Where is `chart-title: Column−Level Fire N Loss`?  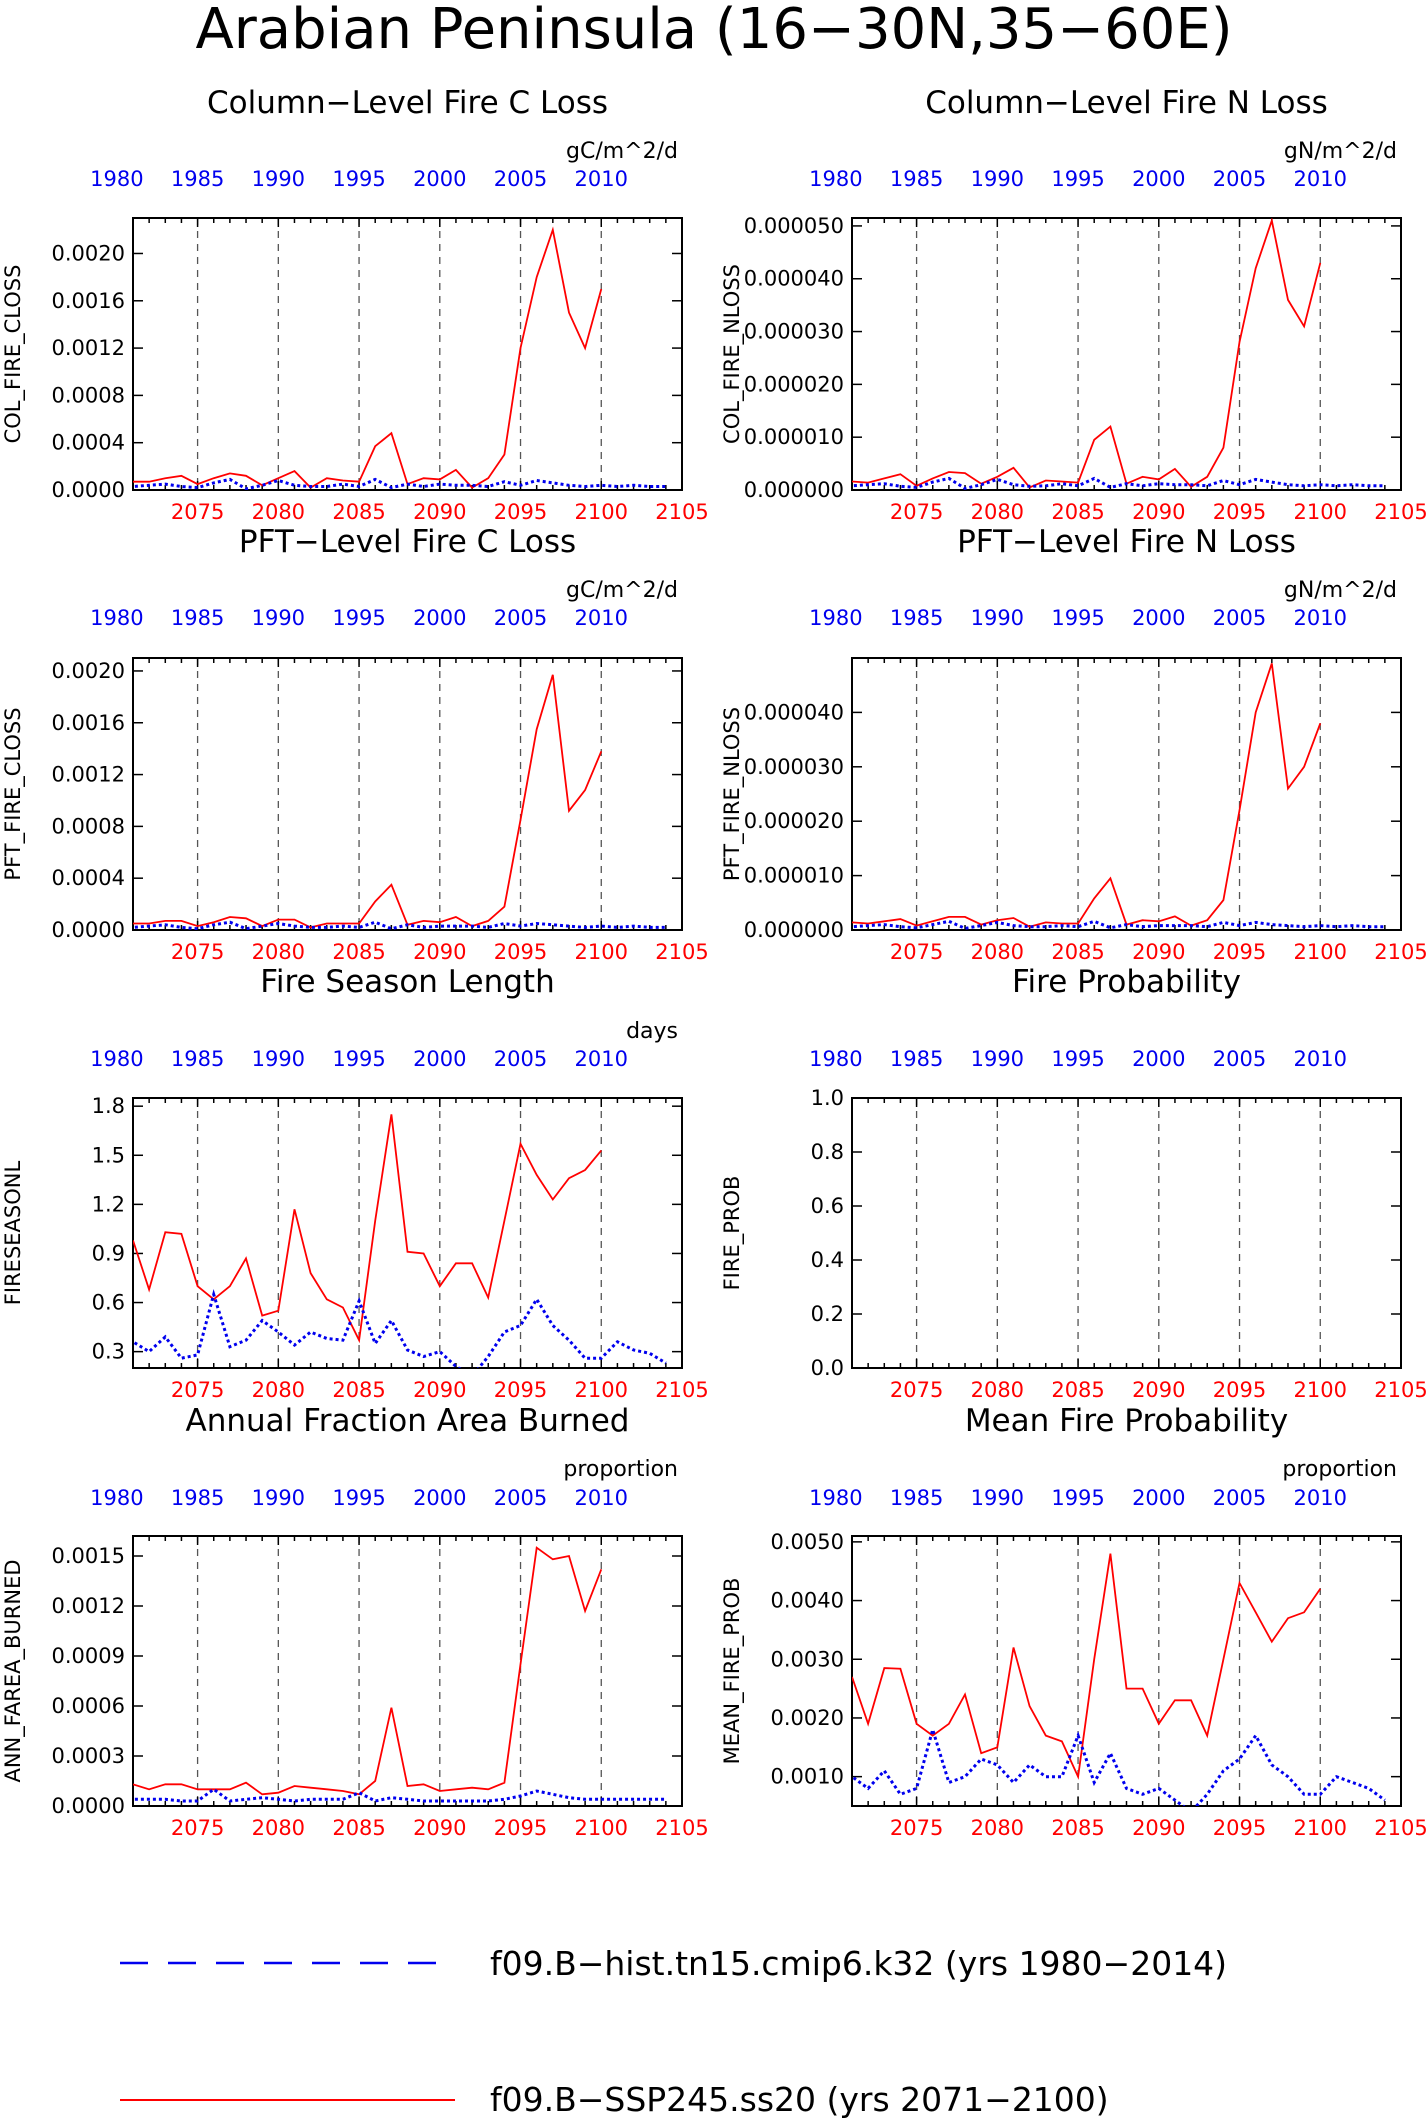
chart-title: Column−Level Fire N Loss is located at coordinates (1126, 103).